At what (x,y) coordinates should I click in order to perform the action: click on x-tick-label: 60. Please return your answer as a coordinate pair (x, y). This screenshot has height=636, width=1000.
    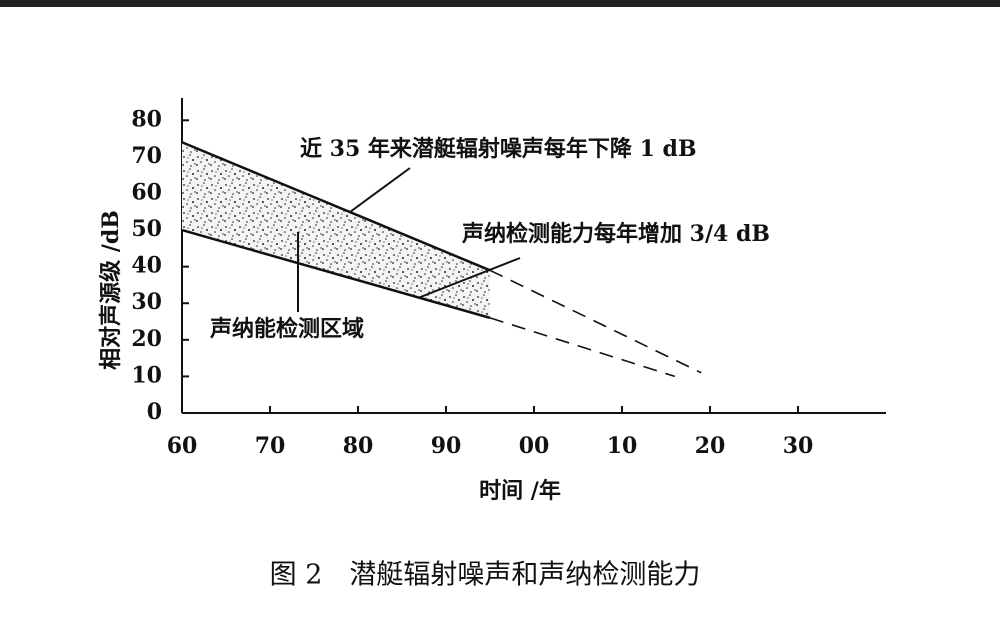
    Looking at the image, I should click on (182, 446).